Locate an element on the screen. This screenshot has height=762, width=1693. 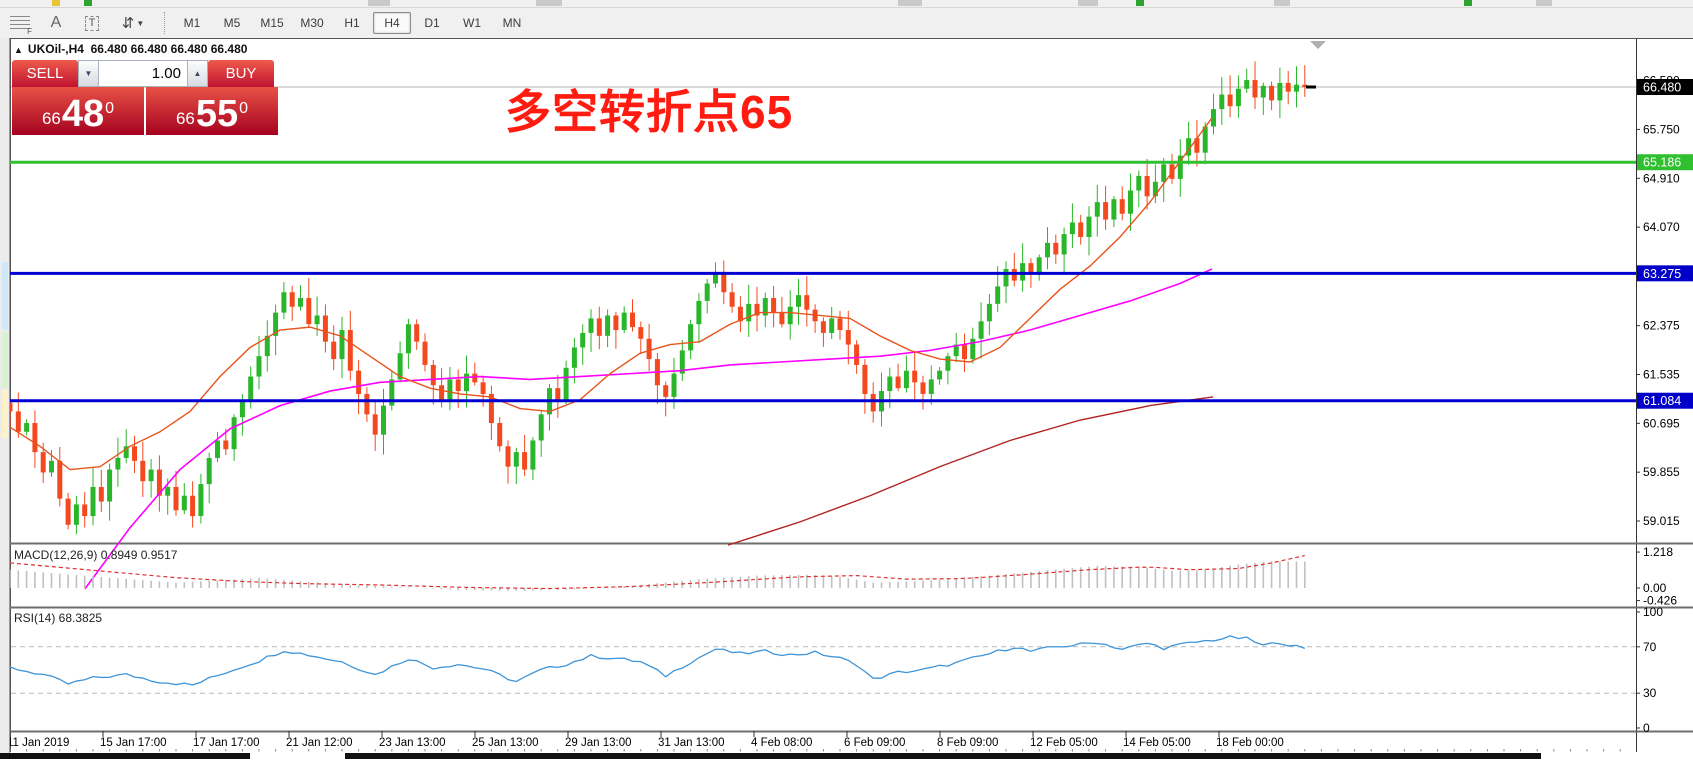
sell-button: SELL is located at coordinates (45, 73).